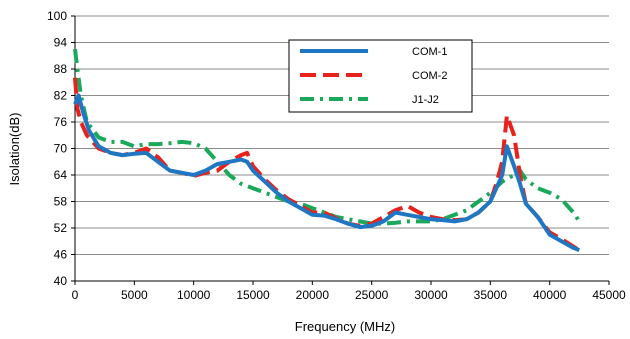 The height and width of the screenshot is (339, 630). What do you see at coordinates (61, 175) in the screenshot?
I see `y-tick-label: 64` at bounding box center [61, 175].